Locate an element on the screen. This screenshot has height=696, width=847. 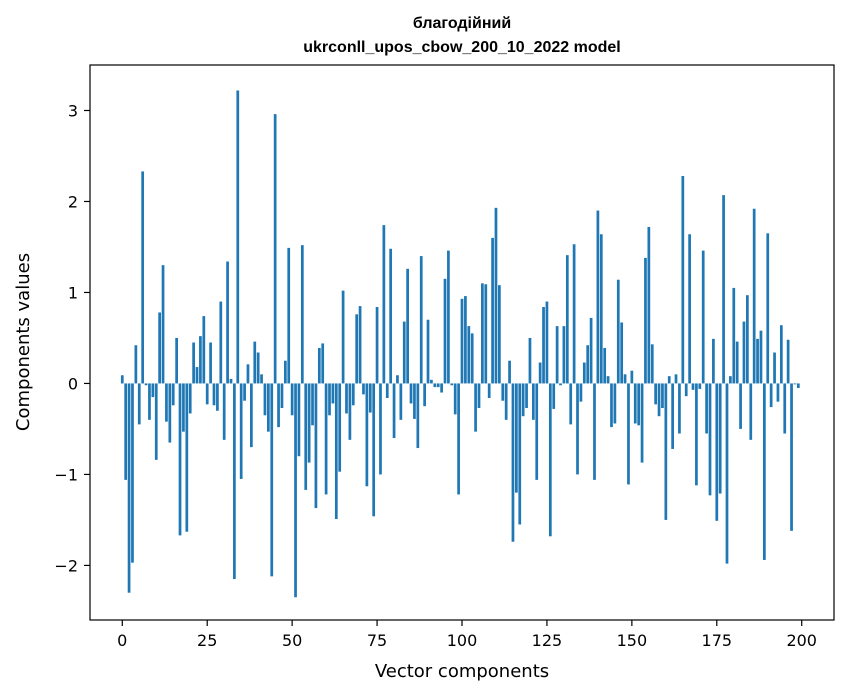
chart-title: благодійний is located at coordinates (462, 23).